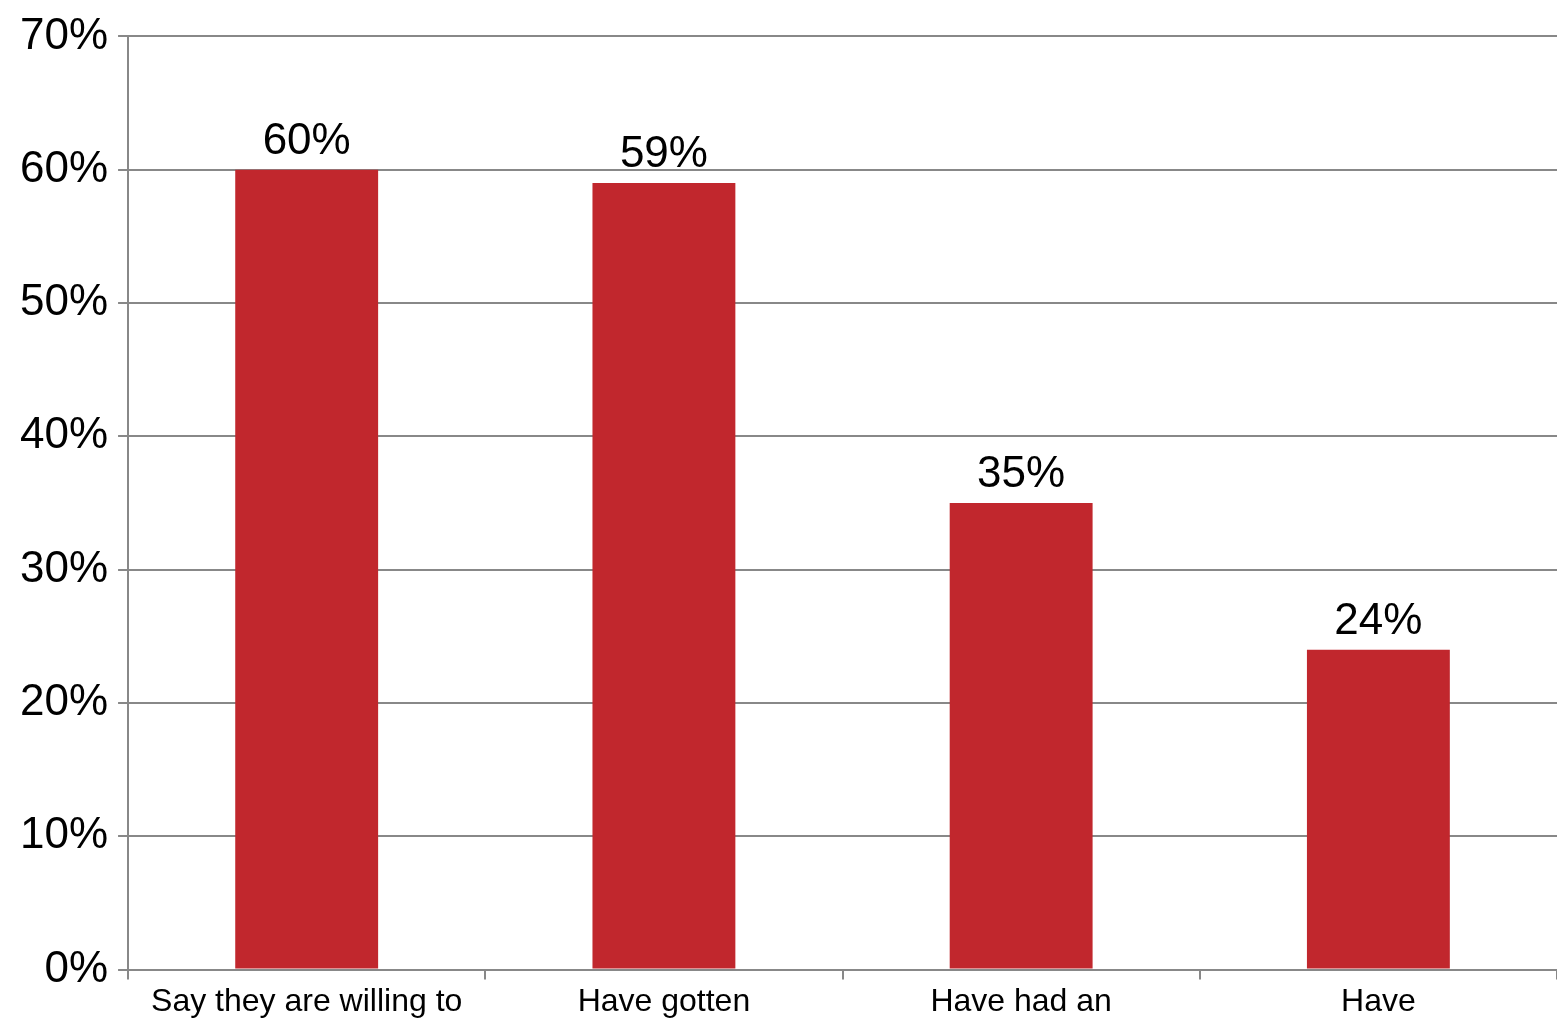 The height and width of the screenshot is (1024, 1557). What do you see at coordinates (1021, 472) in the screenshot?
I see `data-label: 35%` at bounding box center [1021, 472].